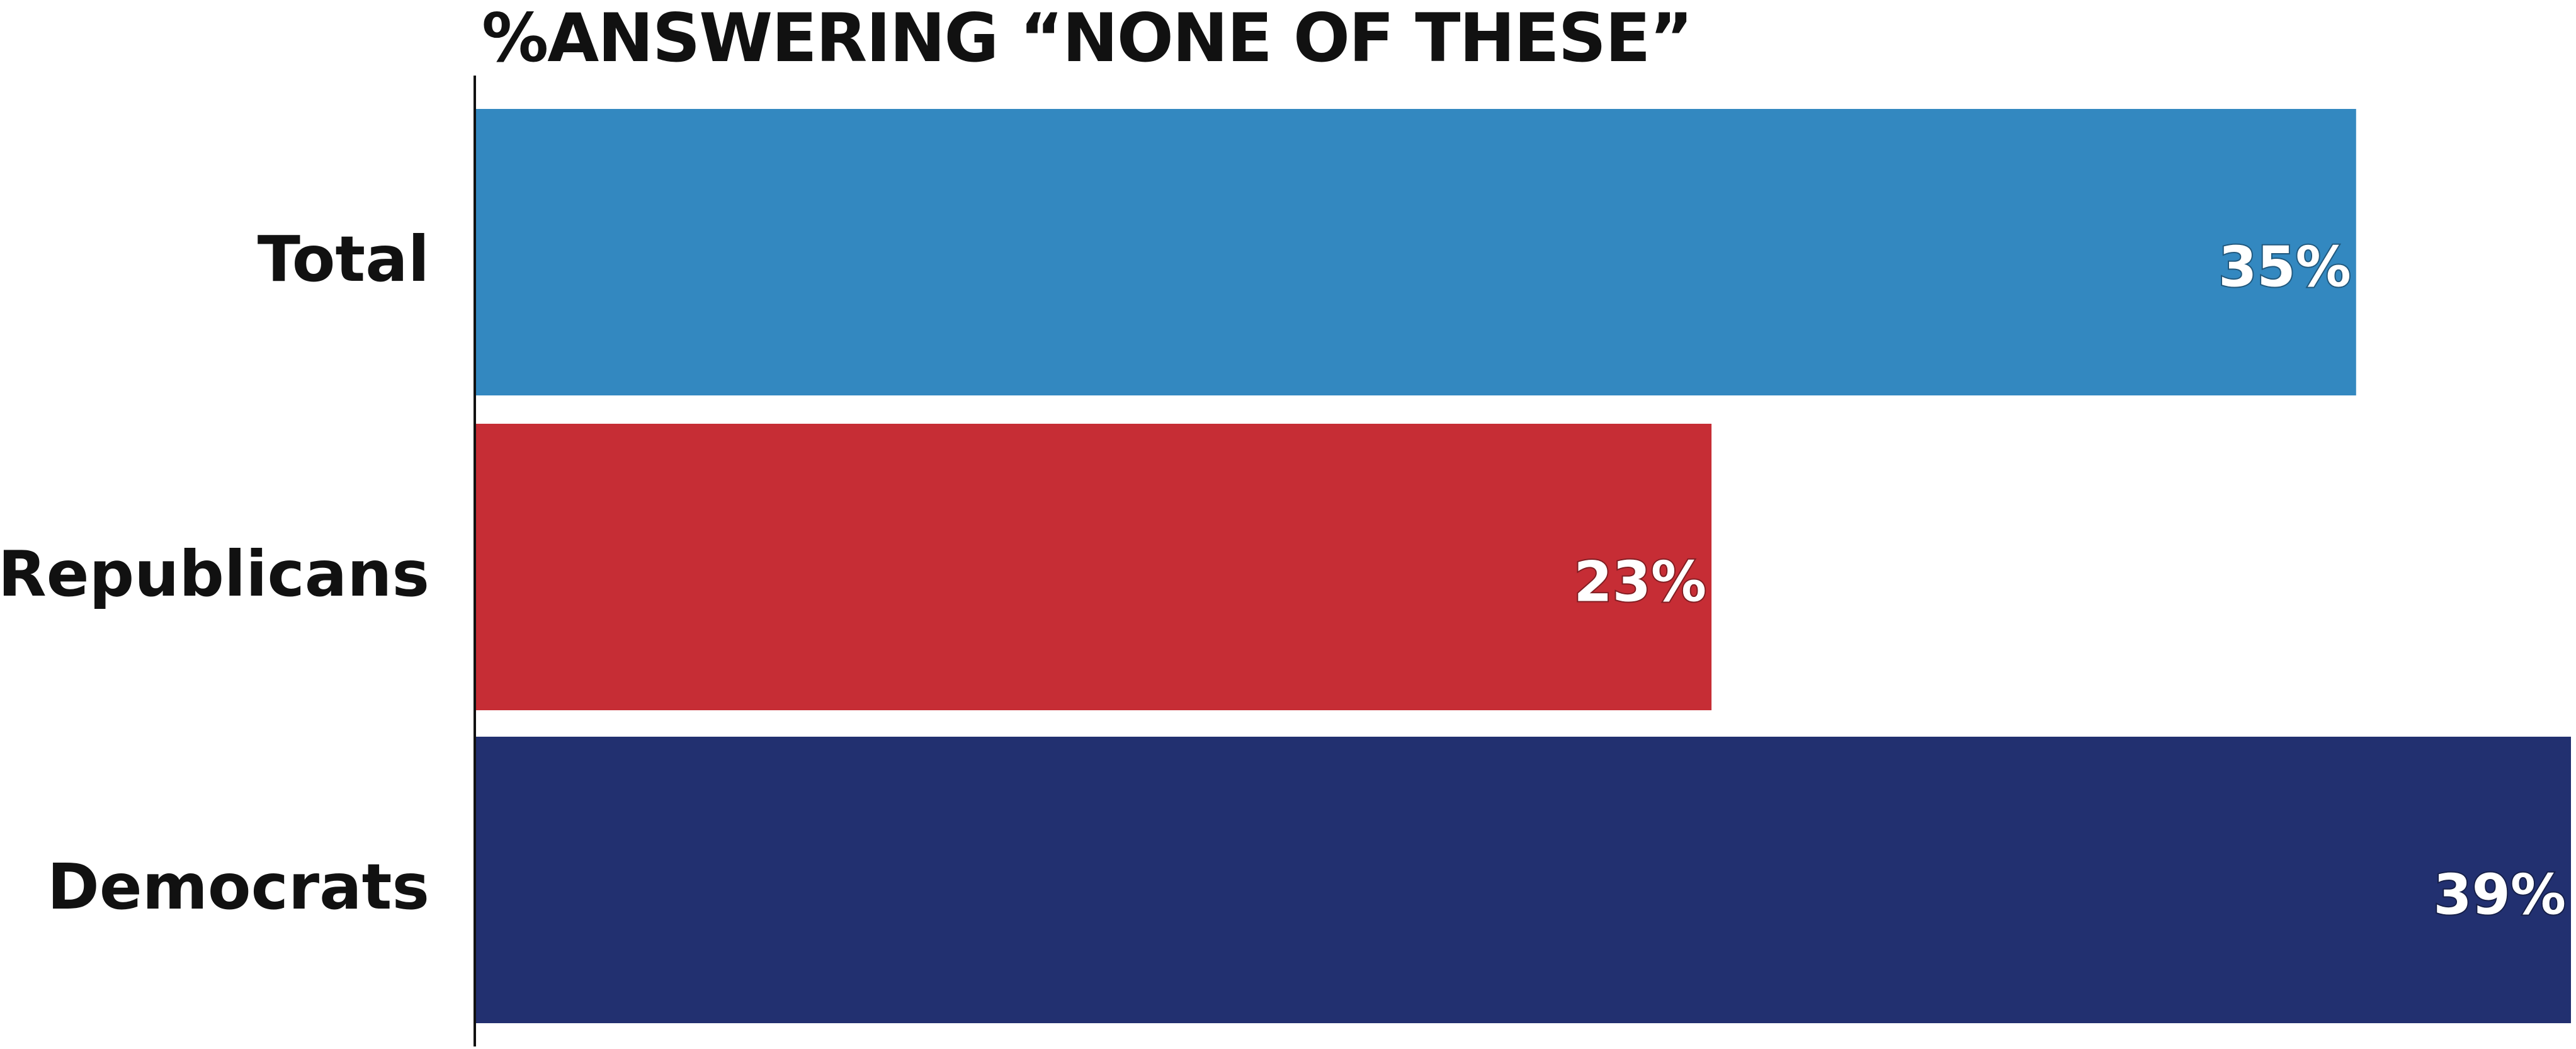 The image size is (2576, 1049). What do you see at coordinates (2499, 894) in the screenshot?
I see `value-label-democrats: 39%` at bounding box center [2499, 894].